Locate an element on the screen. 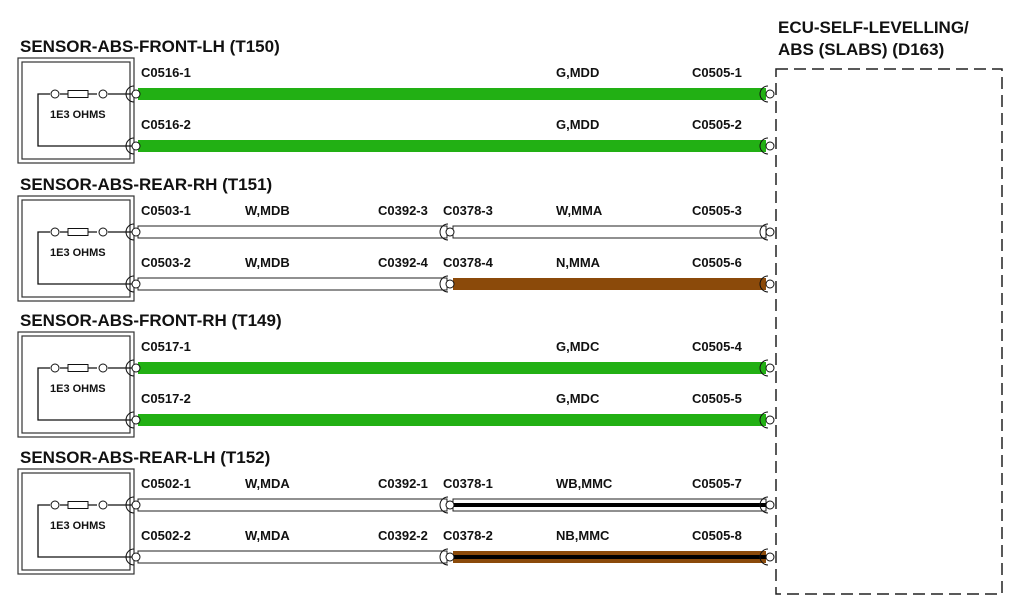  wire-code: G,MDC is located at coordinates (578, 346).